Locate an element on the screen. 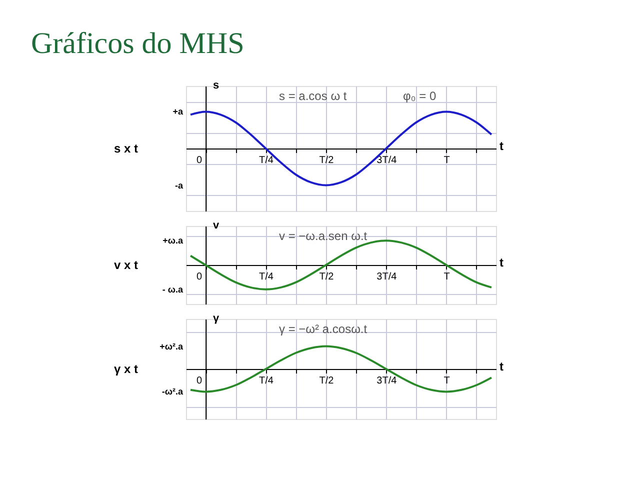  text: γ = −ω² a.cosω.t is located at coordinates (323, 329).